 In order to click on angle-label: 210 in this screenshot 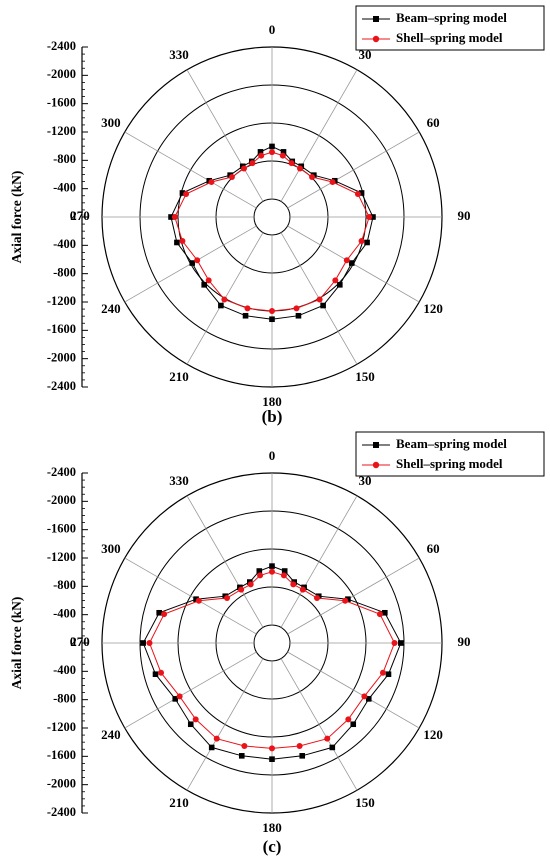, I will do `click(179, 376)`.